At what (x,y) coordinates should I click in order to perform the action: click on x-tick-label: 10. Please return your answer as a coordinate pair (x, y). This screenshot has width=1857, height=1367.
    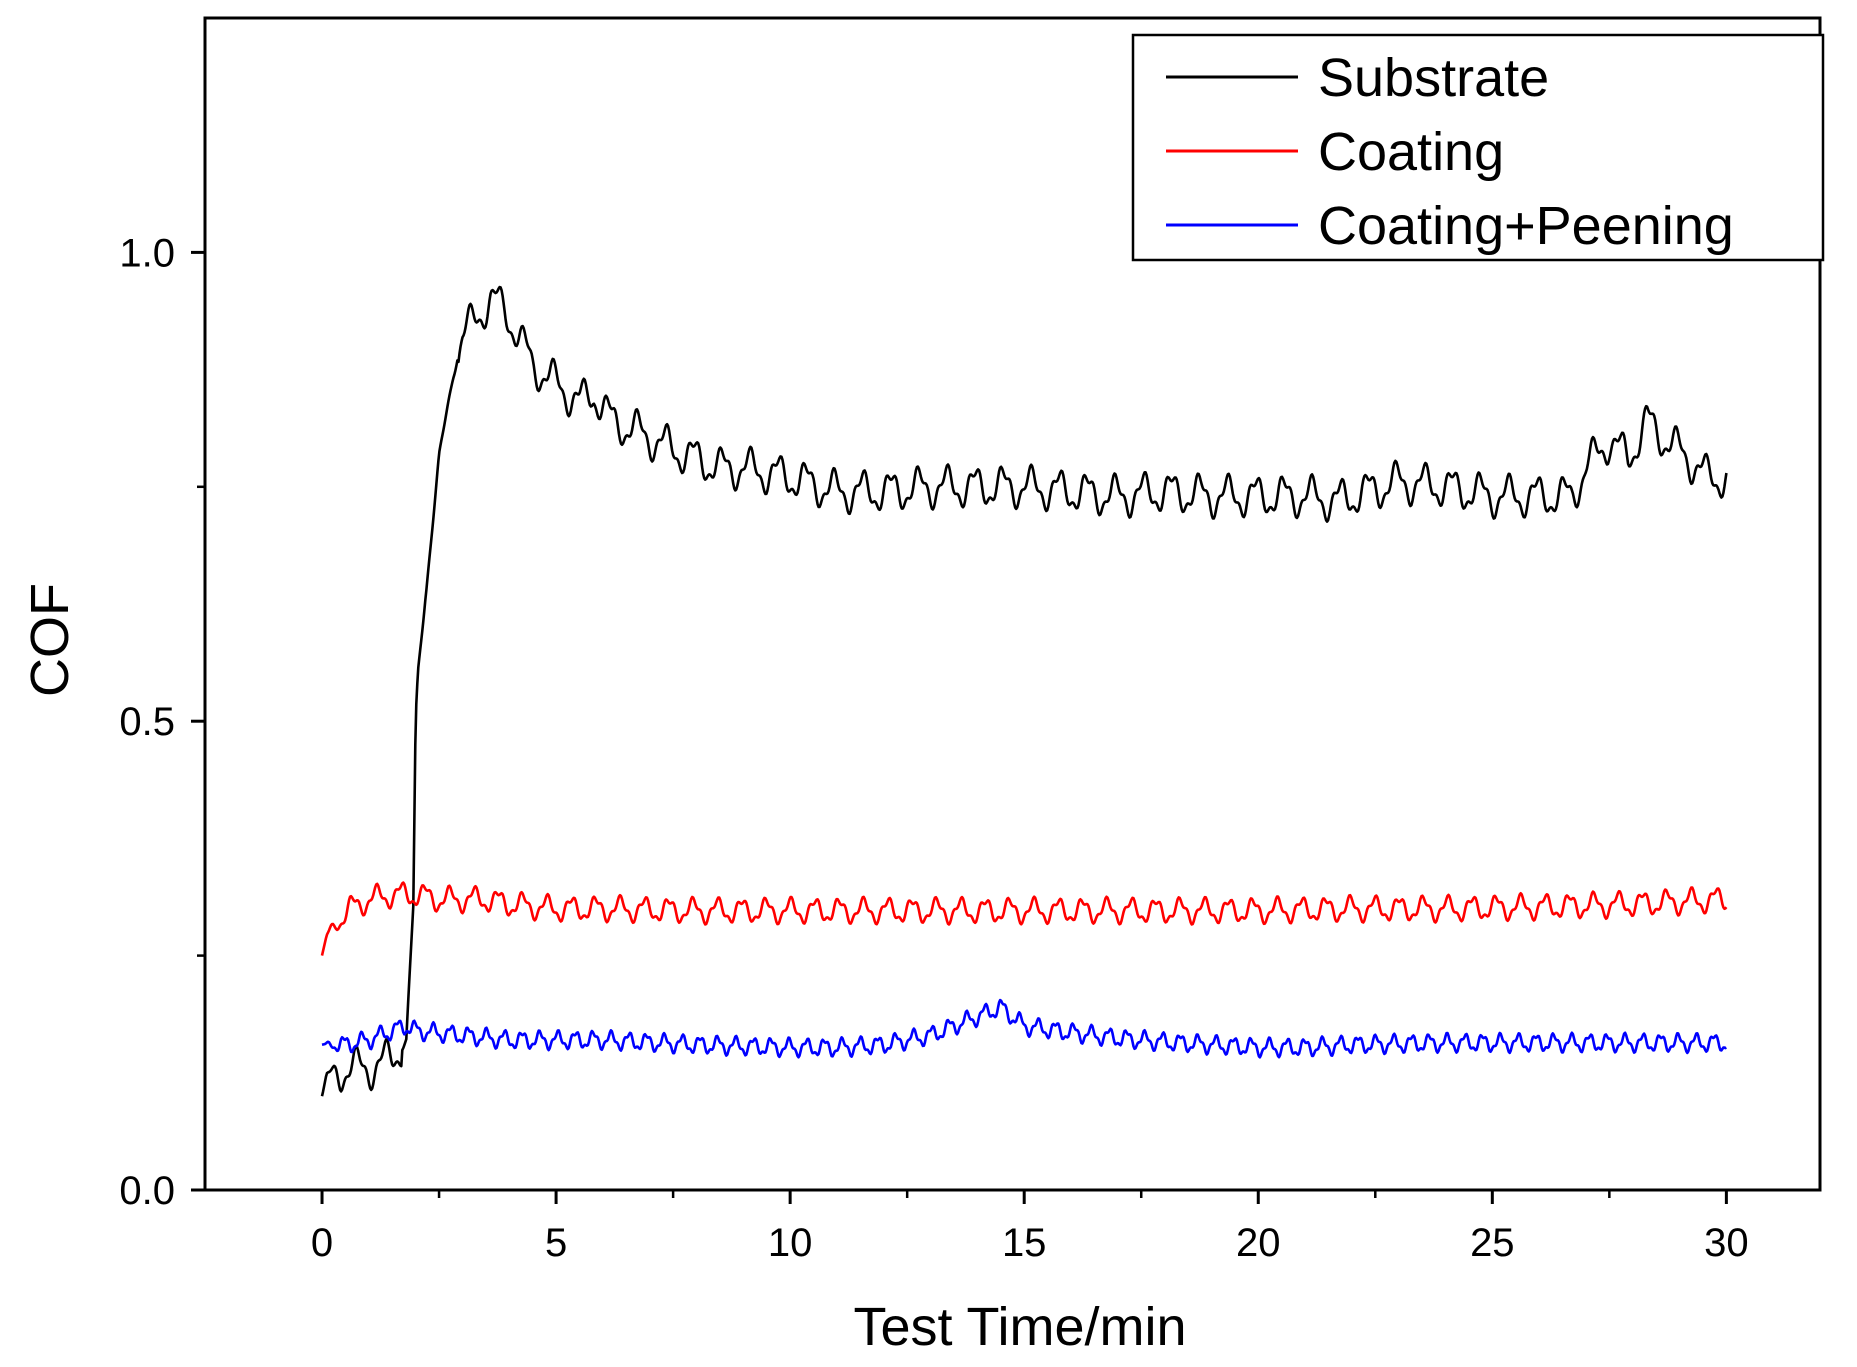
    Looking at the image, I should click on (790, 1243).